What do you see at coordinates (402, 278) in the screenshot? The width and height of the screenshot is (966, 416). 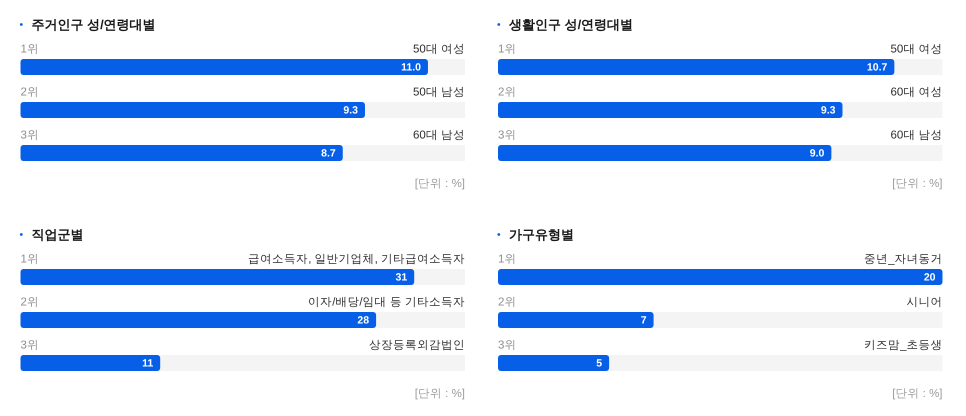 I see `data-label: 31` at bounding box center [402, 278].